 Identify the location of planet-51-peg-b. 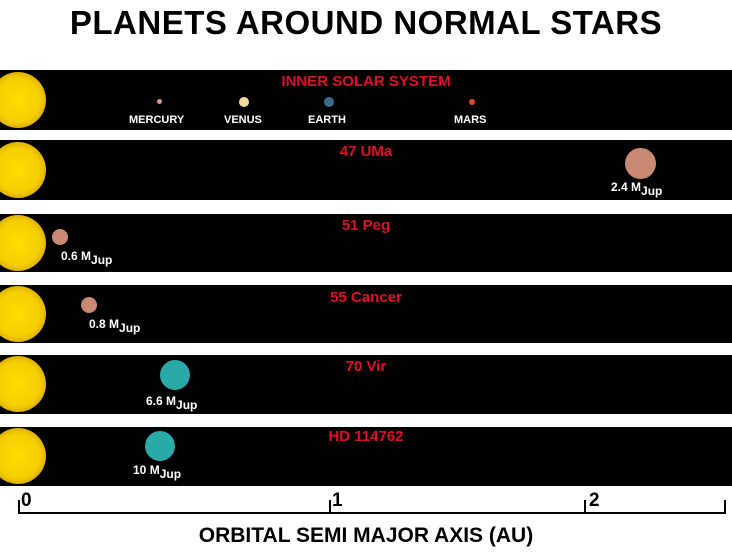
(60, 237).